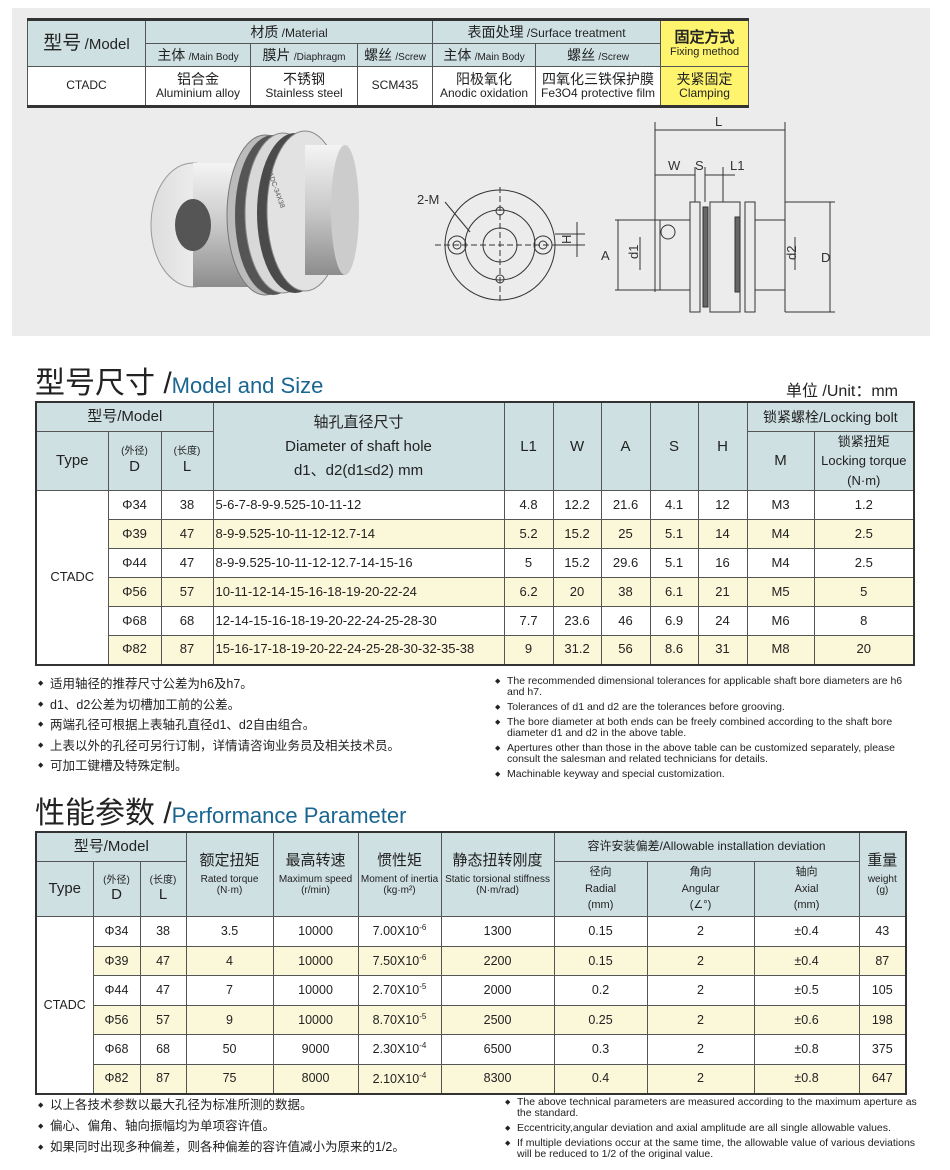 This screenshot has height=1170, width=950. What do you see at coordinates (864, 592) in the screenshot?
I see `cell-t: 5` at bounding box center [864, 592].